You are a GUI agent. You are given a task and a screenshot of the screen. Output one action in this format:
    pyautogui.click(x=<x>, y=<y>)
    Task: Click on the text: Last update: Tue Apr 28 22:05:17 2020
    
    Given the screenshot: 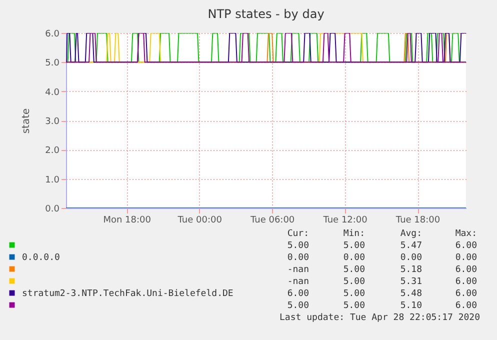 What is the action you would take?
    pyautogui.click(x=380, y=318)
    